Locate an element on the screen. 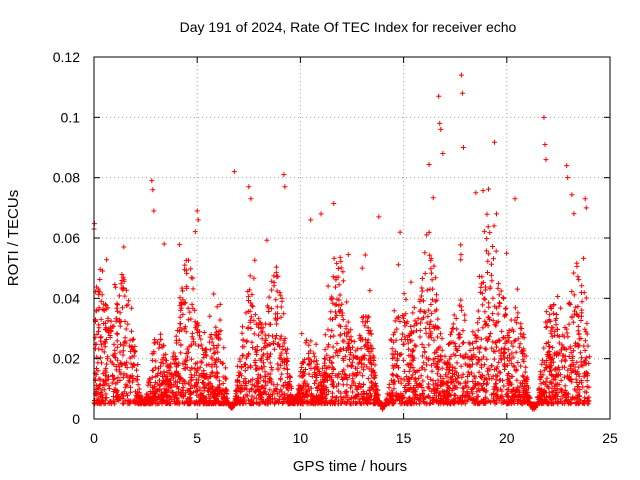 The width and height of the screenshot is (640, 480). x-tick-label: 10 is located at coordinates (301, 438).